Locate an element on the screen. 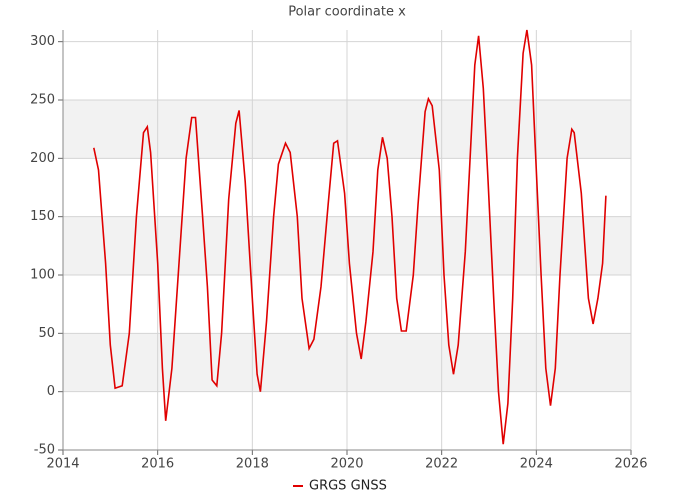 The width and height of the screenshot is (700, 500). chart-title: Polar coordinate x is located at coordinates (347, 12).